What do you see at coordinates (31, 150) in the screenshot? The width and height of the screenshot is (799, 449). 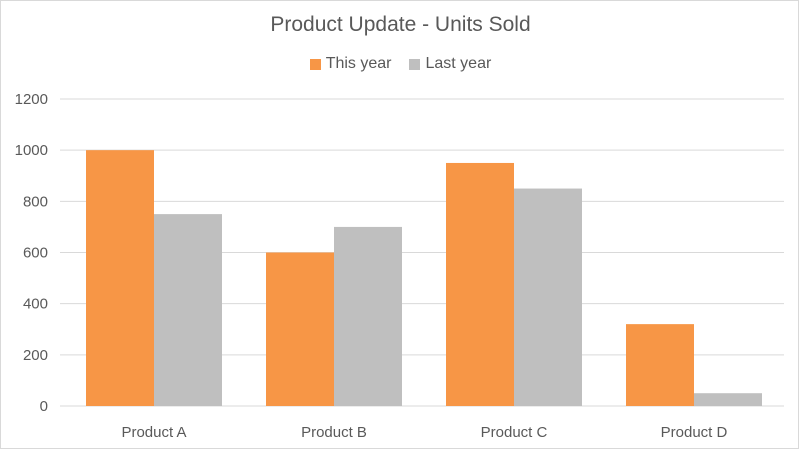 I see `y-tick-label: 1000` at bounding box center [31, 150].